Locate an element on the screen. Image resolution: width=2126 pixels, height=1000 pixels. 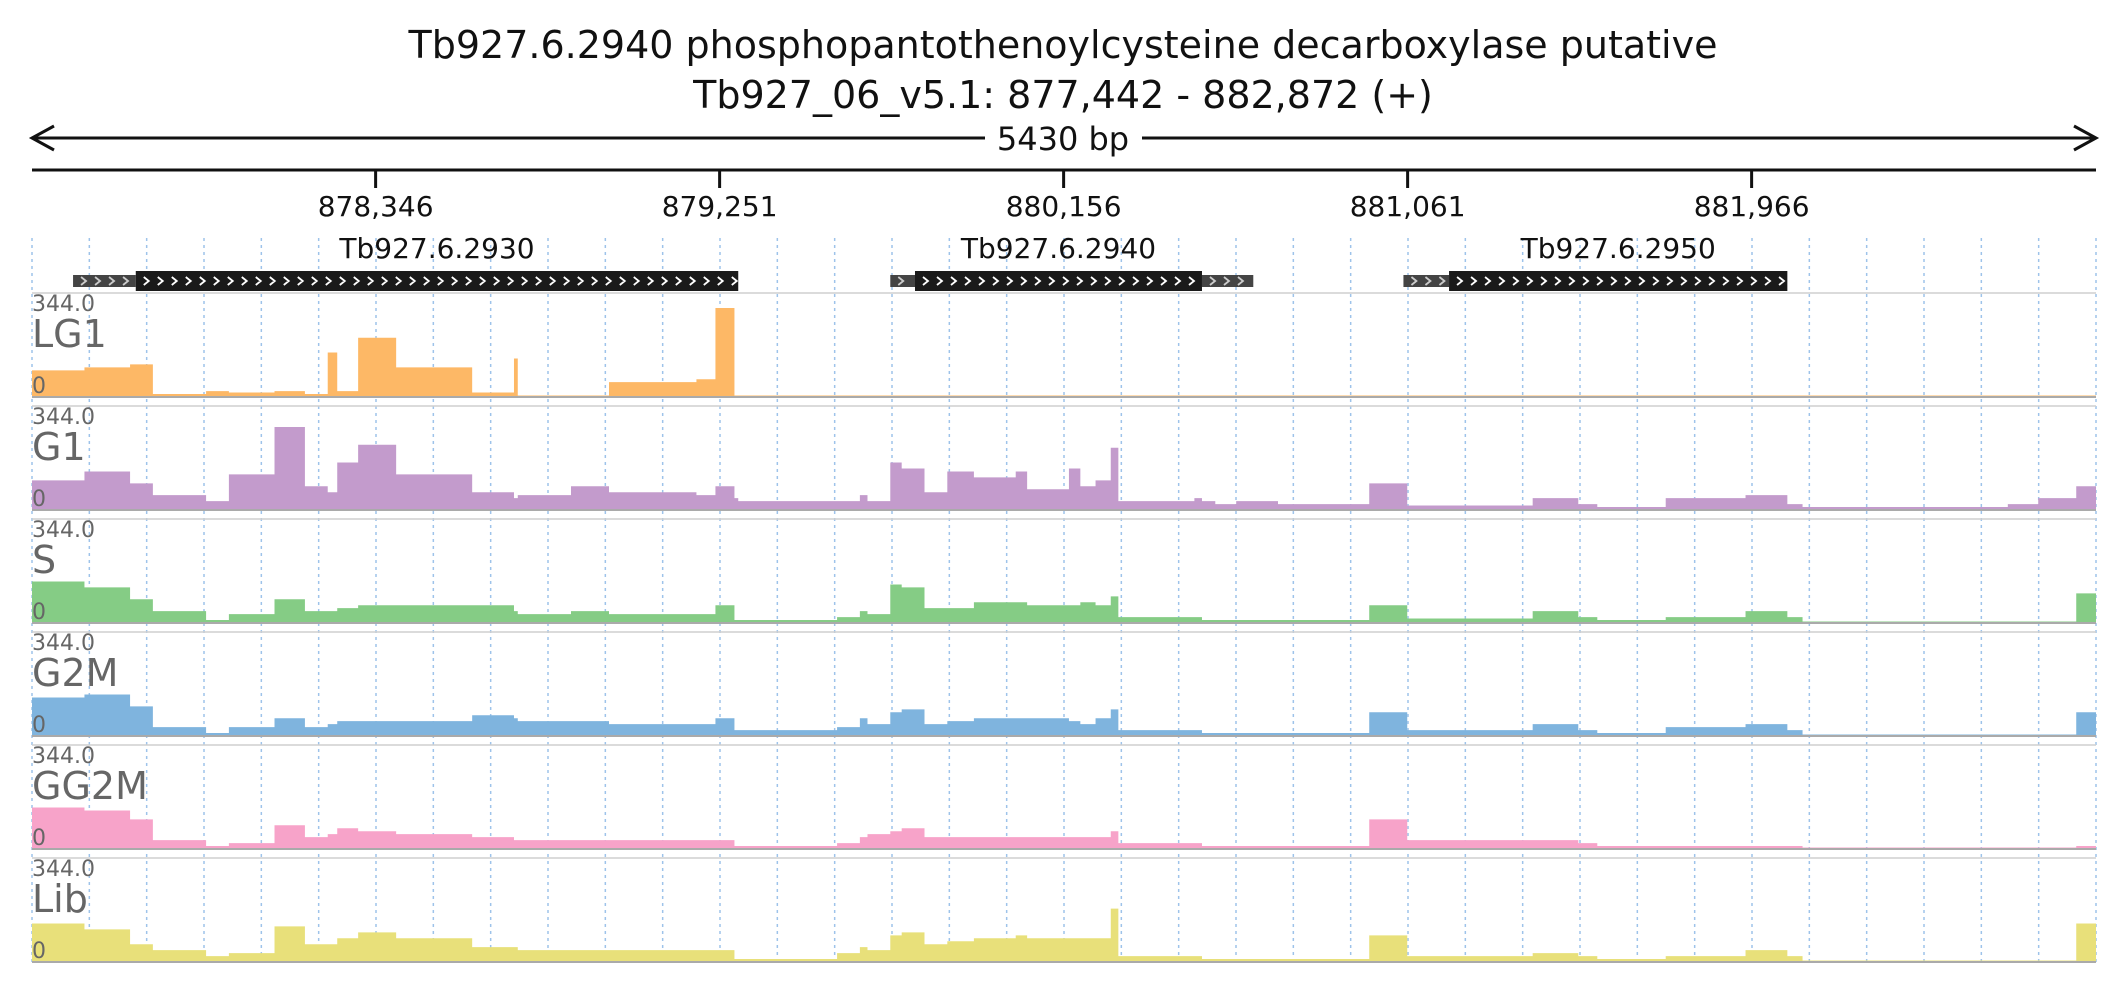
gene-label: Tb927.6.2940 is located at coordinates (1058, 248).